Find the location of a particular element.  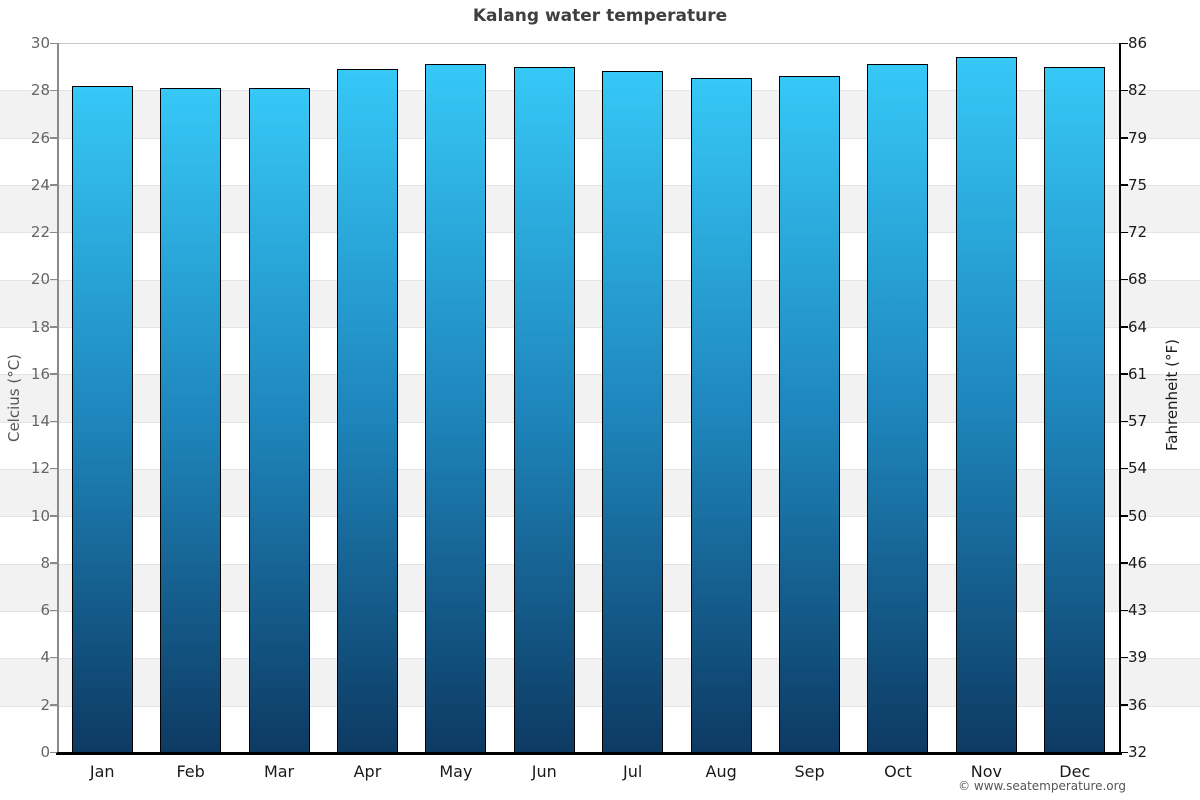

bar-nov is located at coordinates (986, 404).